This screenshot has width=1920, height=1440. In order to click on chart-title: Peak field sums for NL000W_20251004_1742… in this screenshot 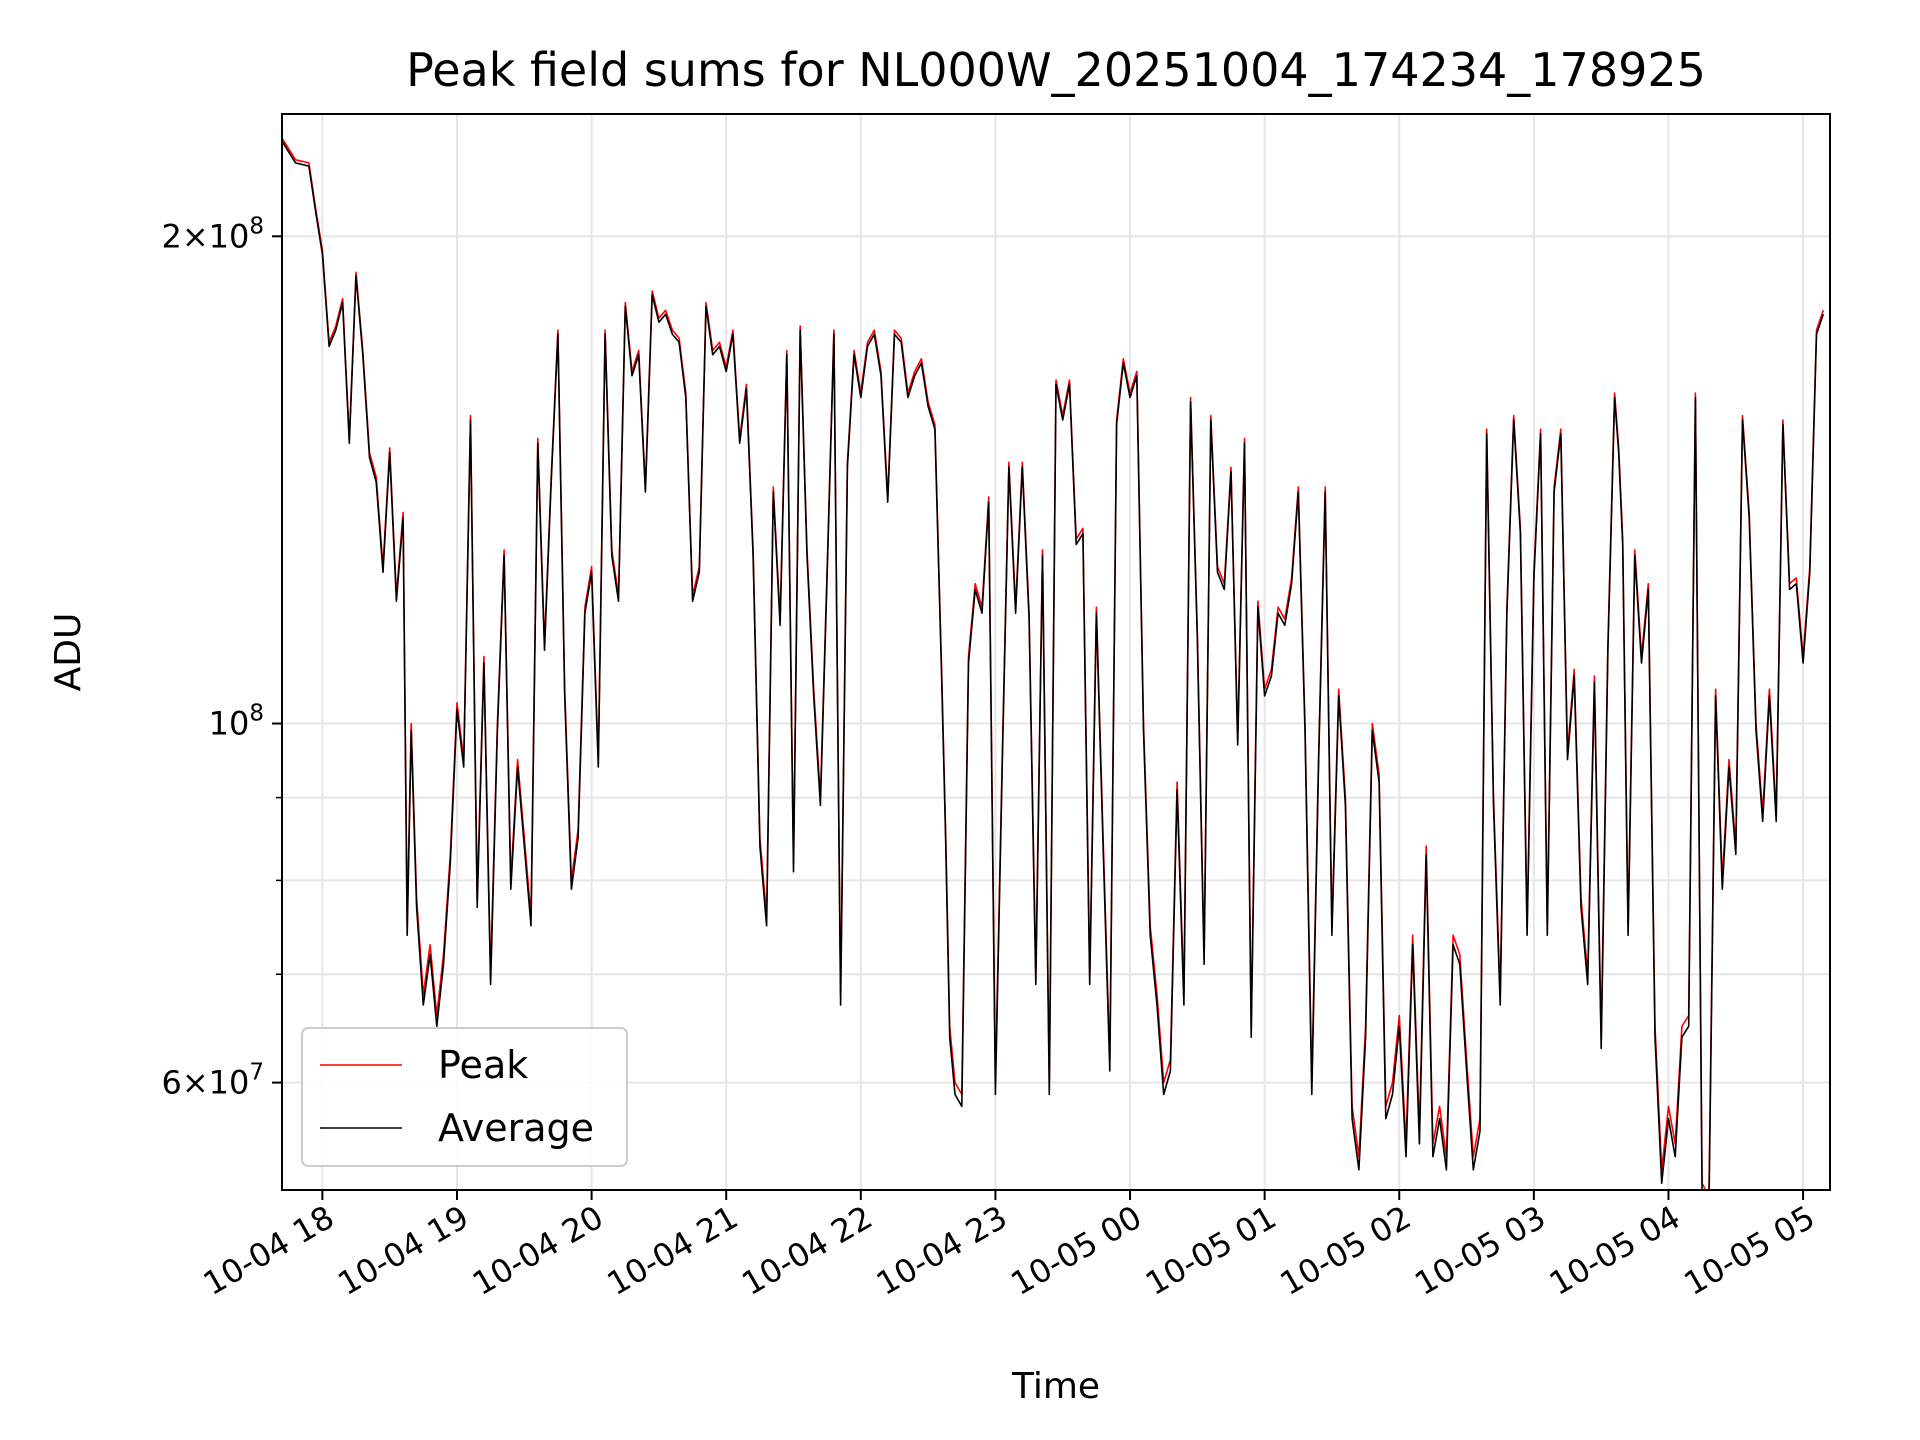, I will do `click(1056, 70)`.